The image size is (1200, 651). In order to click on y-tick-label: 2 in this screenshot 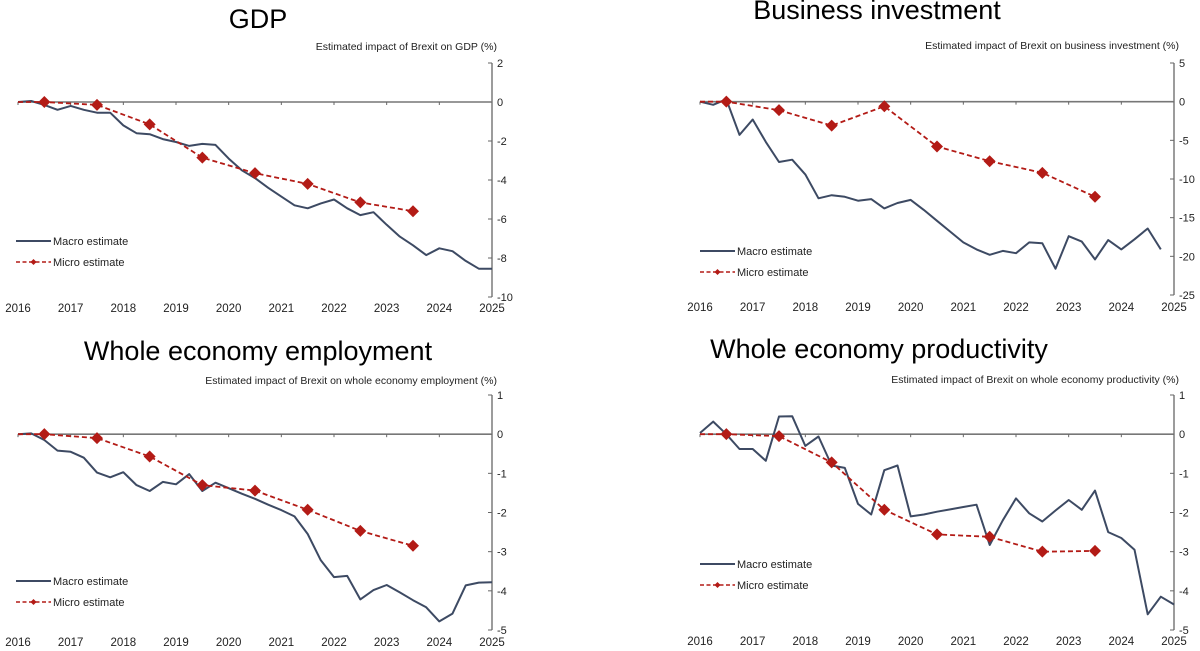, I will do `click(500, 64)`.